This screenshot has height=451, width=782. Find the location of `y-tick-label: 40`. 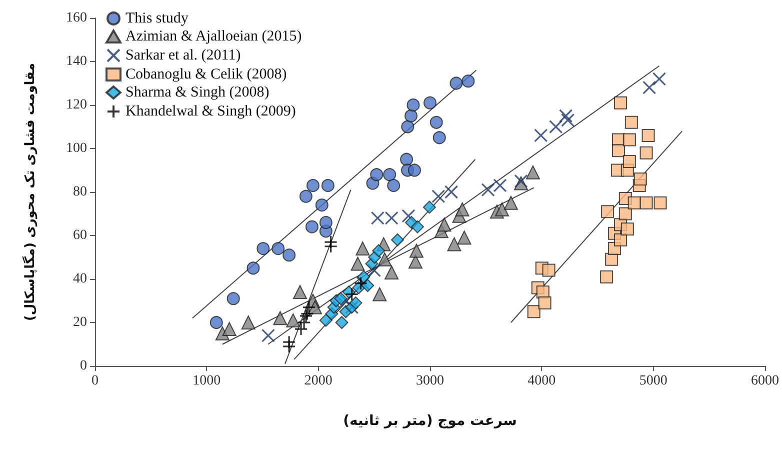

y-tick-label: 40 is located at coordinates (80, 279).